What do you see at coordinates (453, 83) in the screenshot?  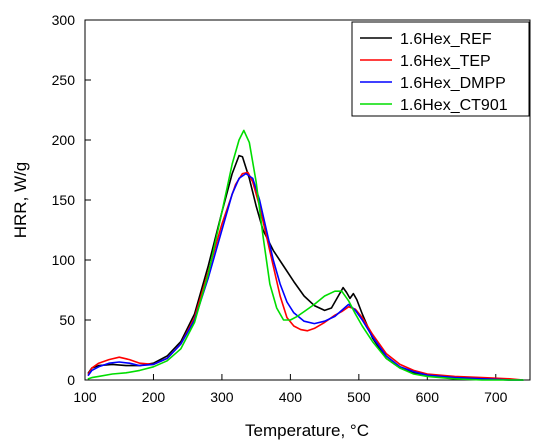 I see `legend-label: 1.6Hex_DMPP` at bounding box center [453, 83].